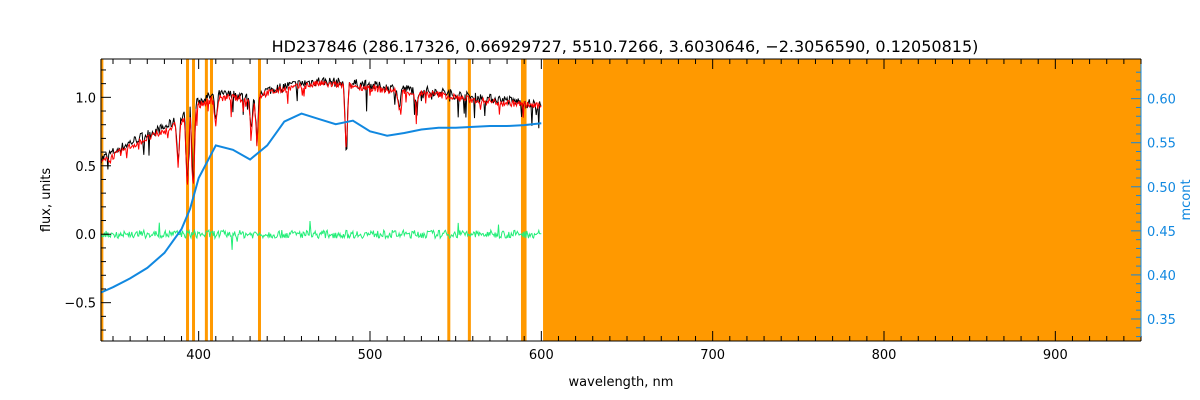  I want to click on x-axis-label: wavelength, nm, so click(621, 382).